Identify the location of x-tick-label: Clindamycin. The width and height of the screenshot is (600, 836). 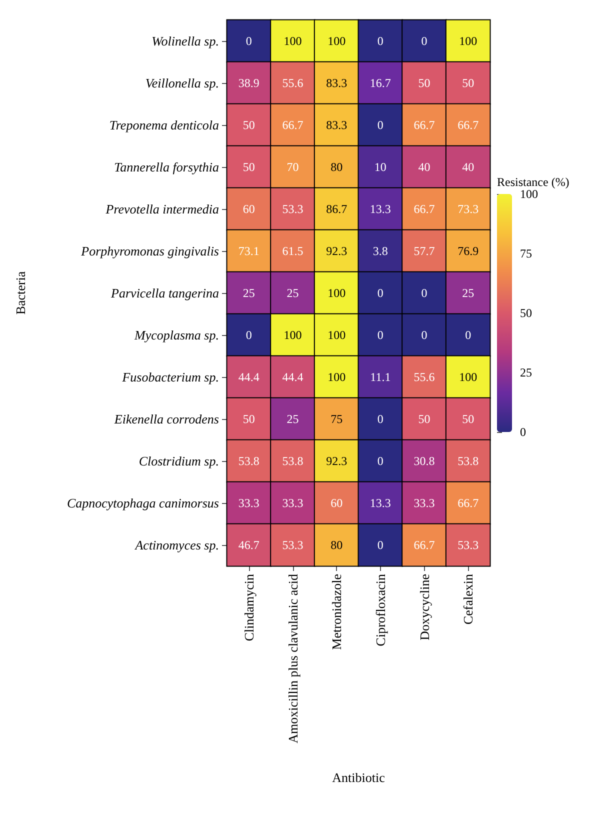
(248, 608).